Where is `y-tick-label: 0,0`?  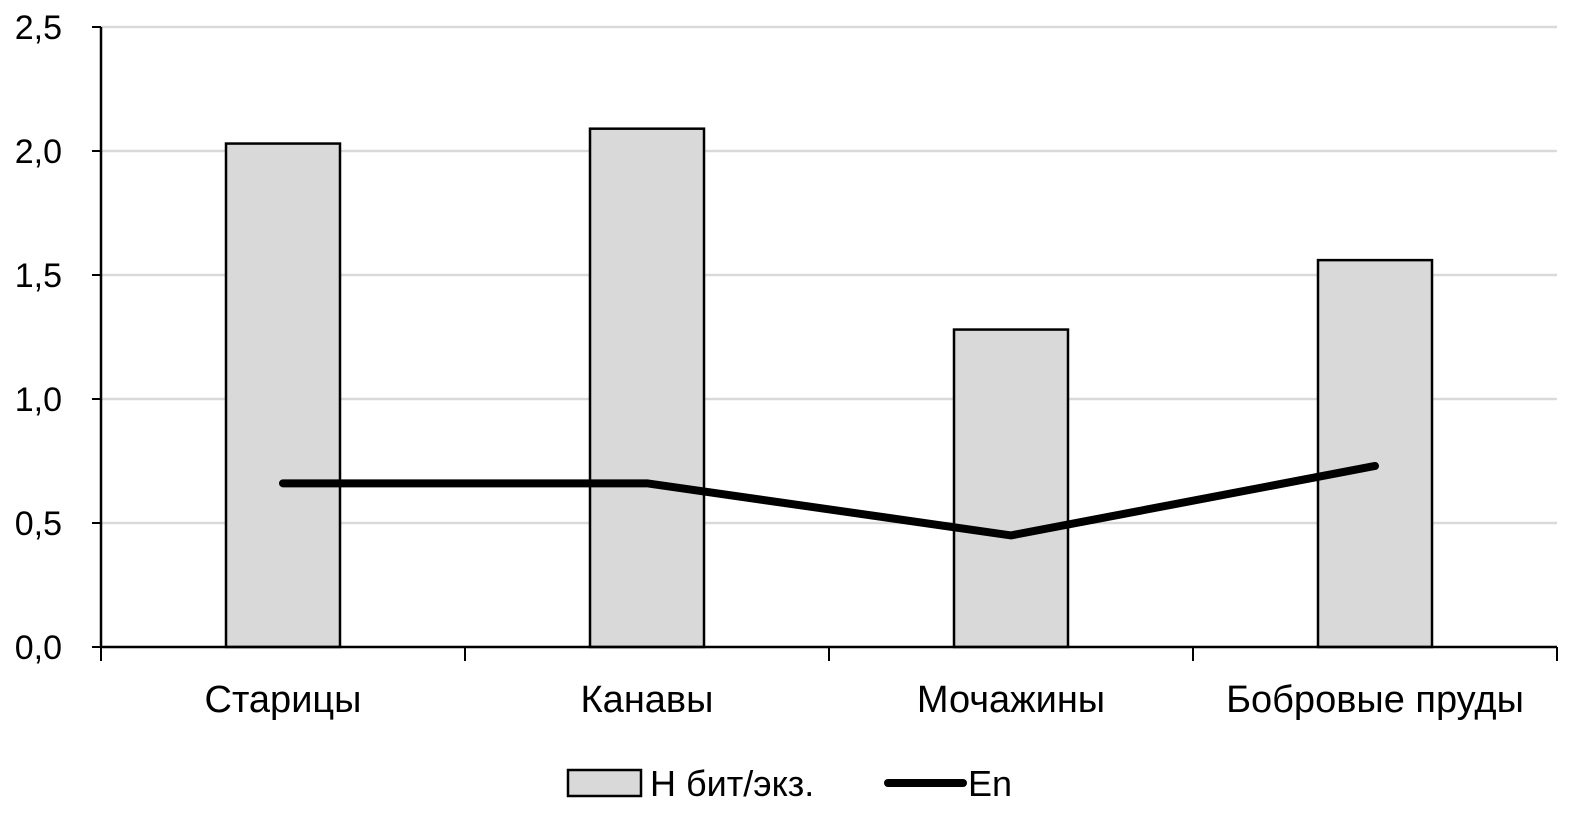
y-tick-label: 0,0 is located at coordinates (38, 648).